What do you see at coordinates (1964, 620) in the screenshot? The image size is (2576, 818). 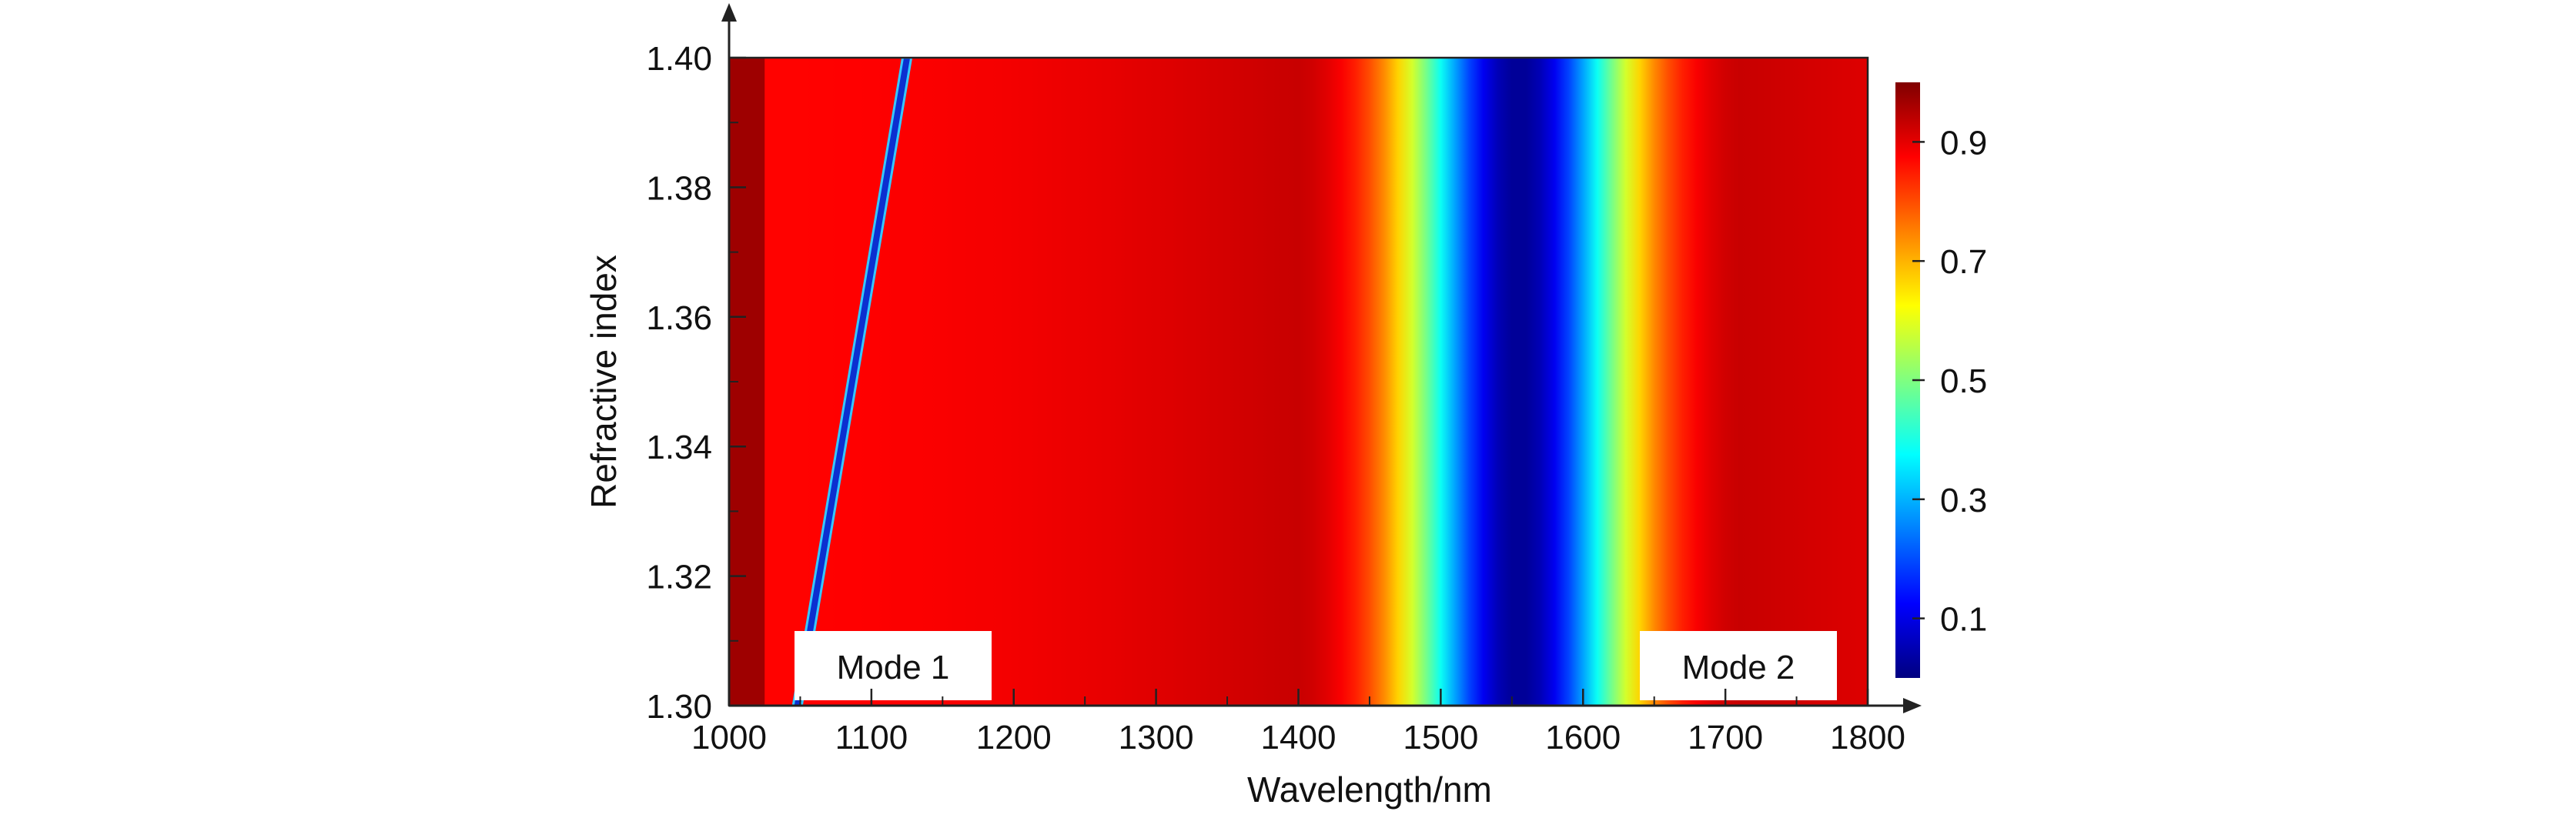 I see `colorbar-tick-label: 0.1` at bounding box center [1964, 620].